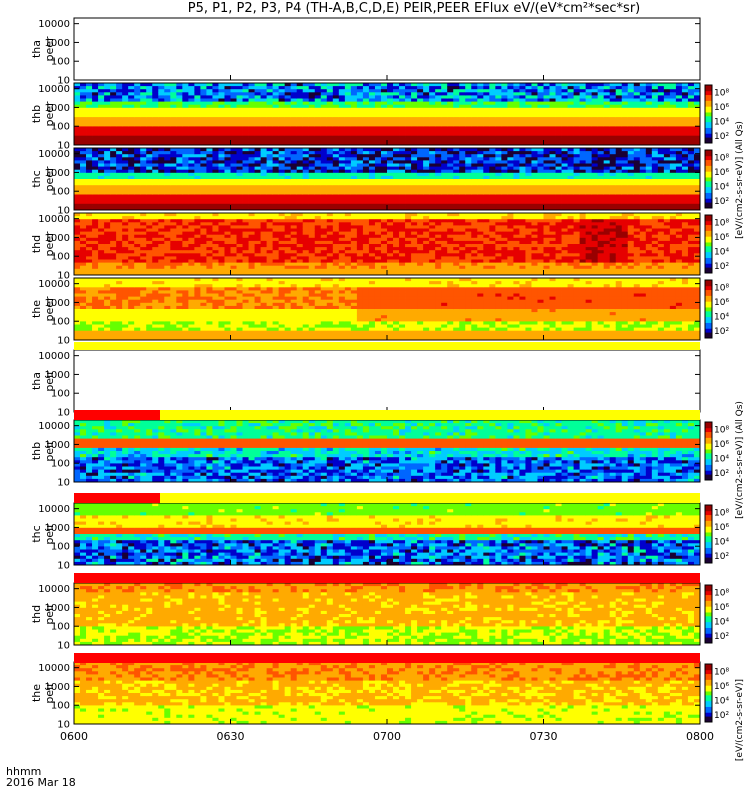 Image resolution: width=750 pixels, height=800 pixels. I want to click on panel-thc-peir: 10 100 1000 10000 thc peir 10² 10⁴ 10⁶ 10⁸, so click(379, 537).